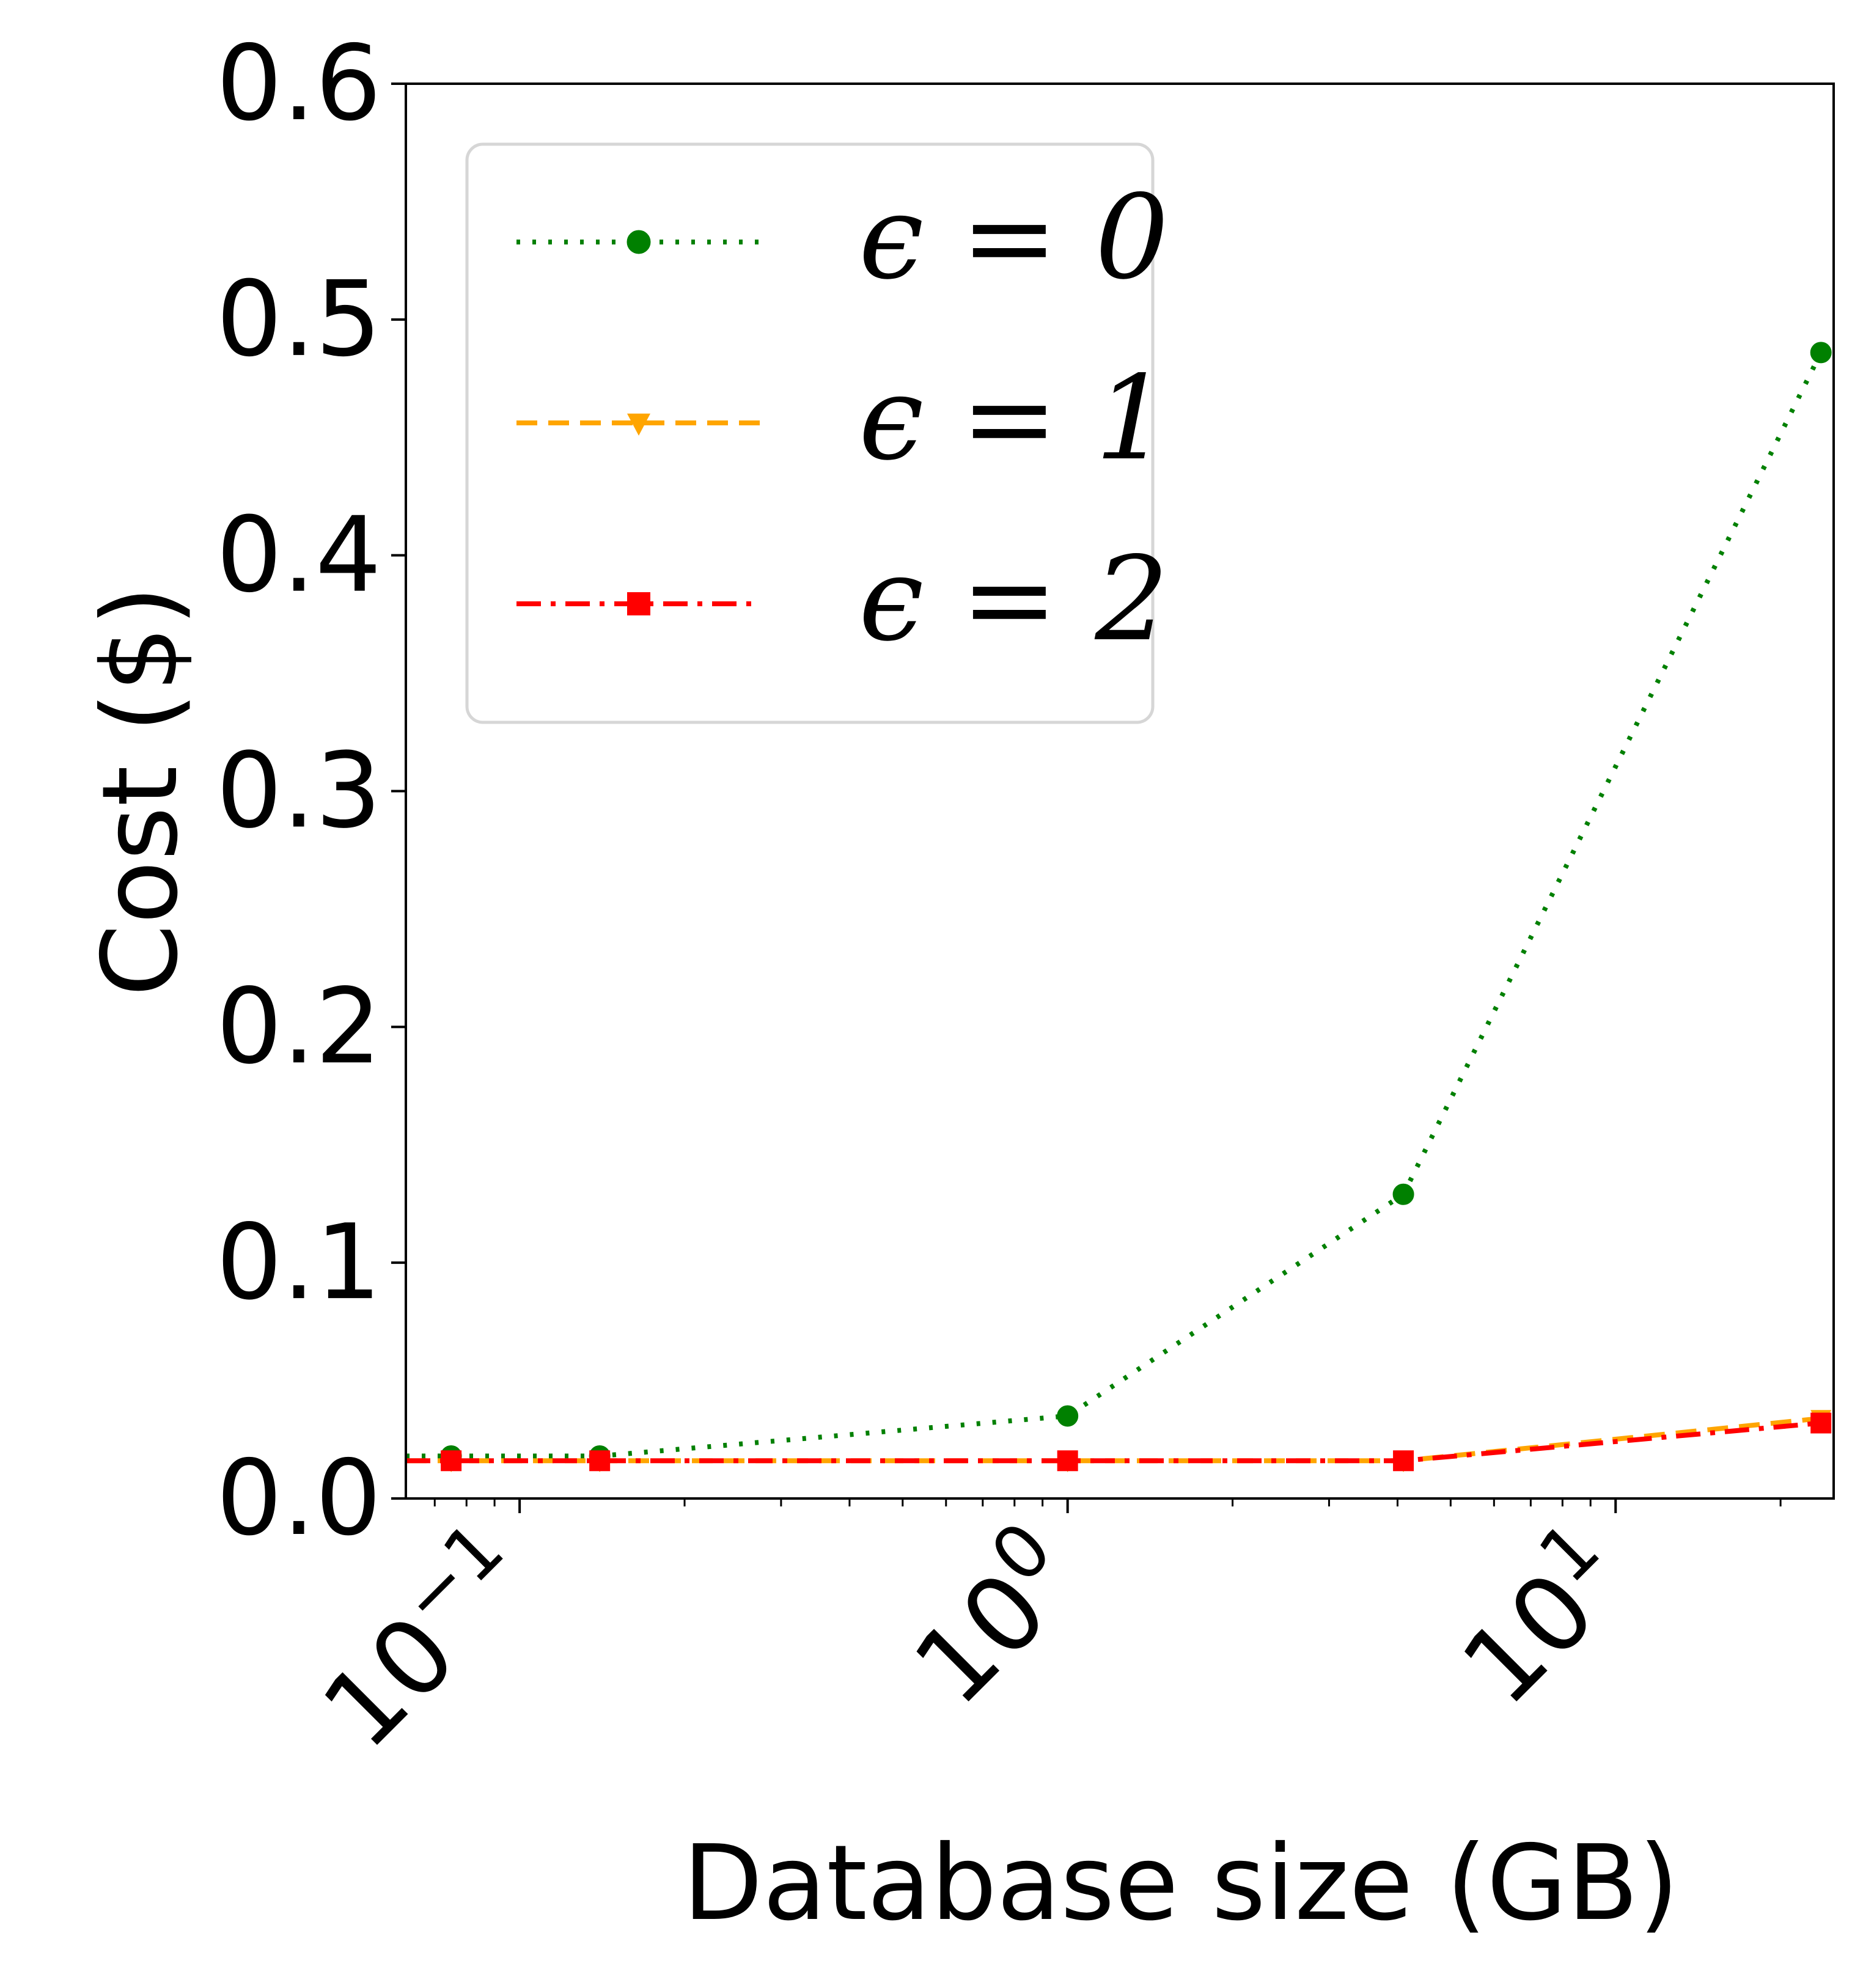  I want to click on legend-entry: ϵ = 0, so click(842, 237).